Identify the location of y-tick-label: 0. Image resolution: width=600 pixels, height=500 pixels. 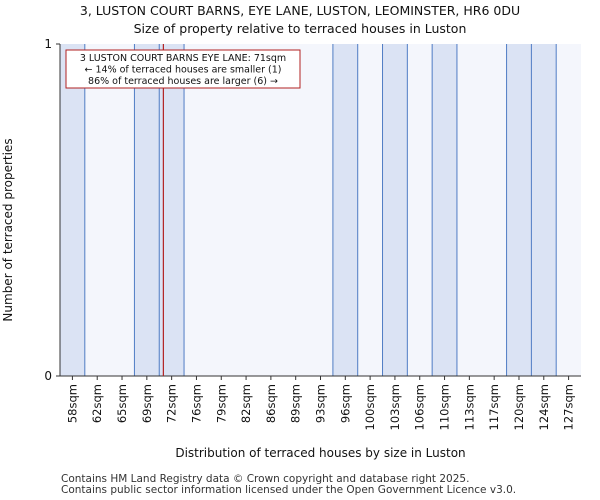
(48, 376).